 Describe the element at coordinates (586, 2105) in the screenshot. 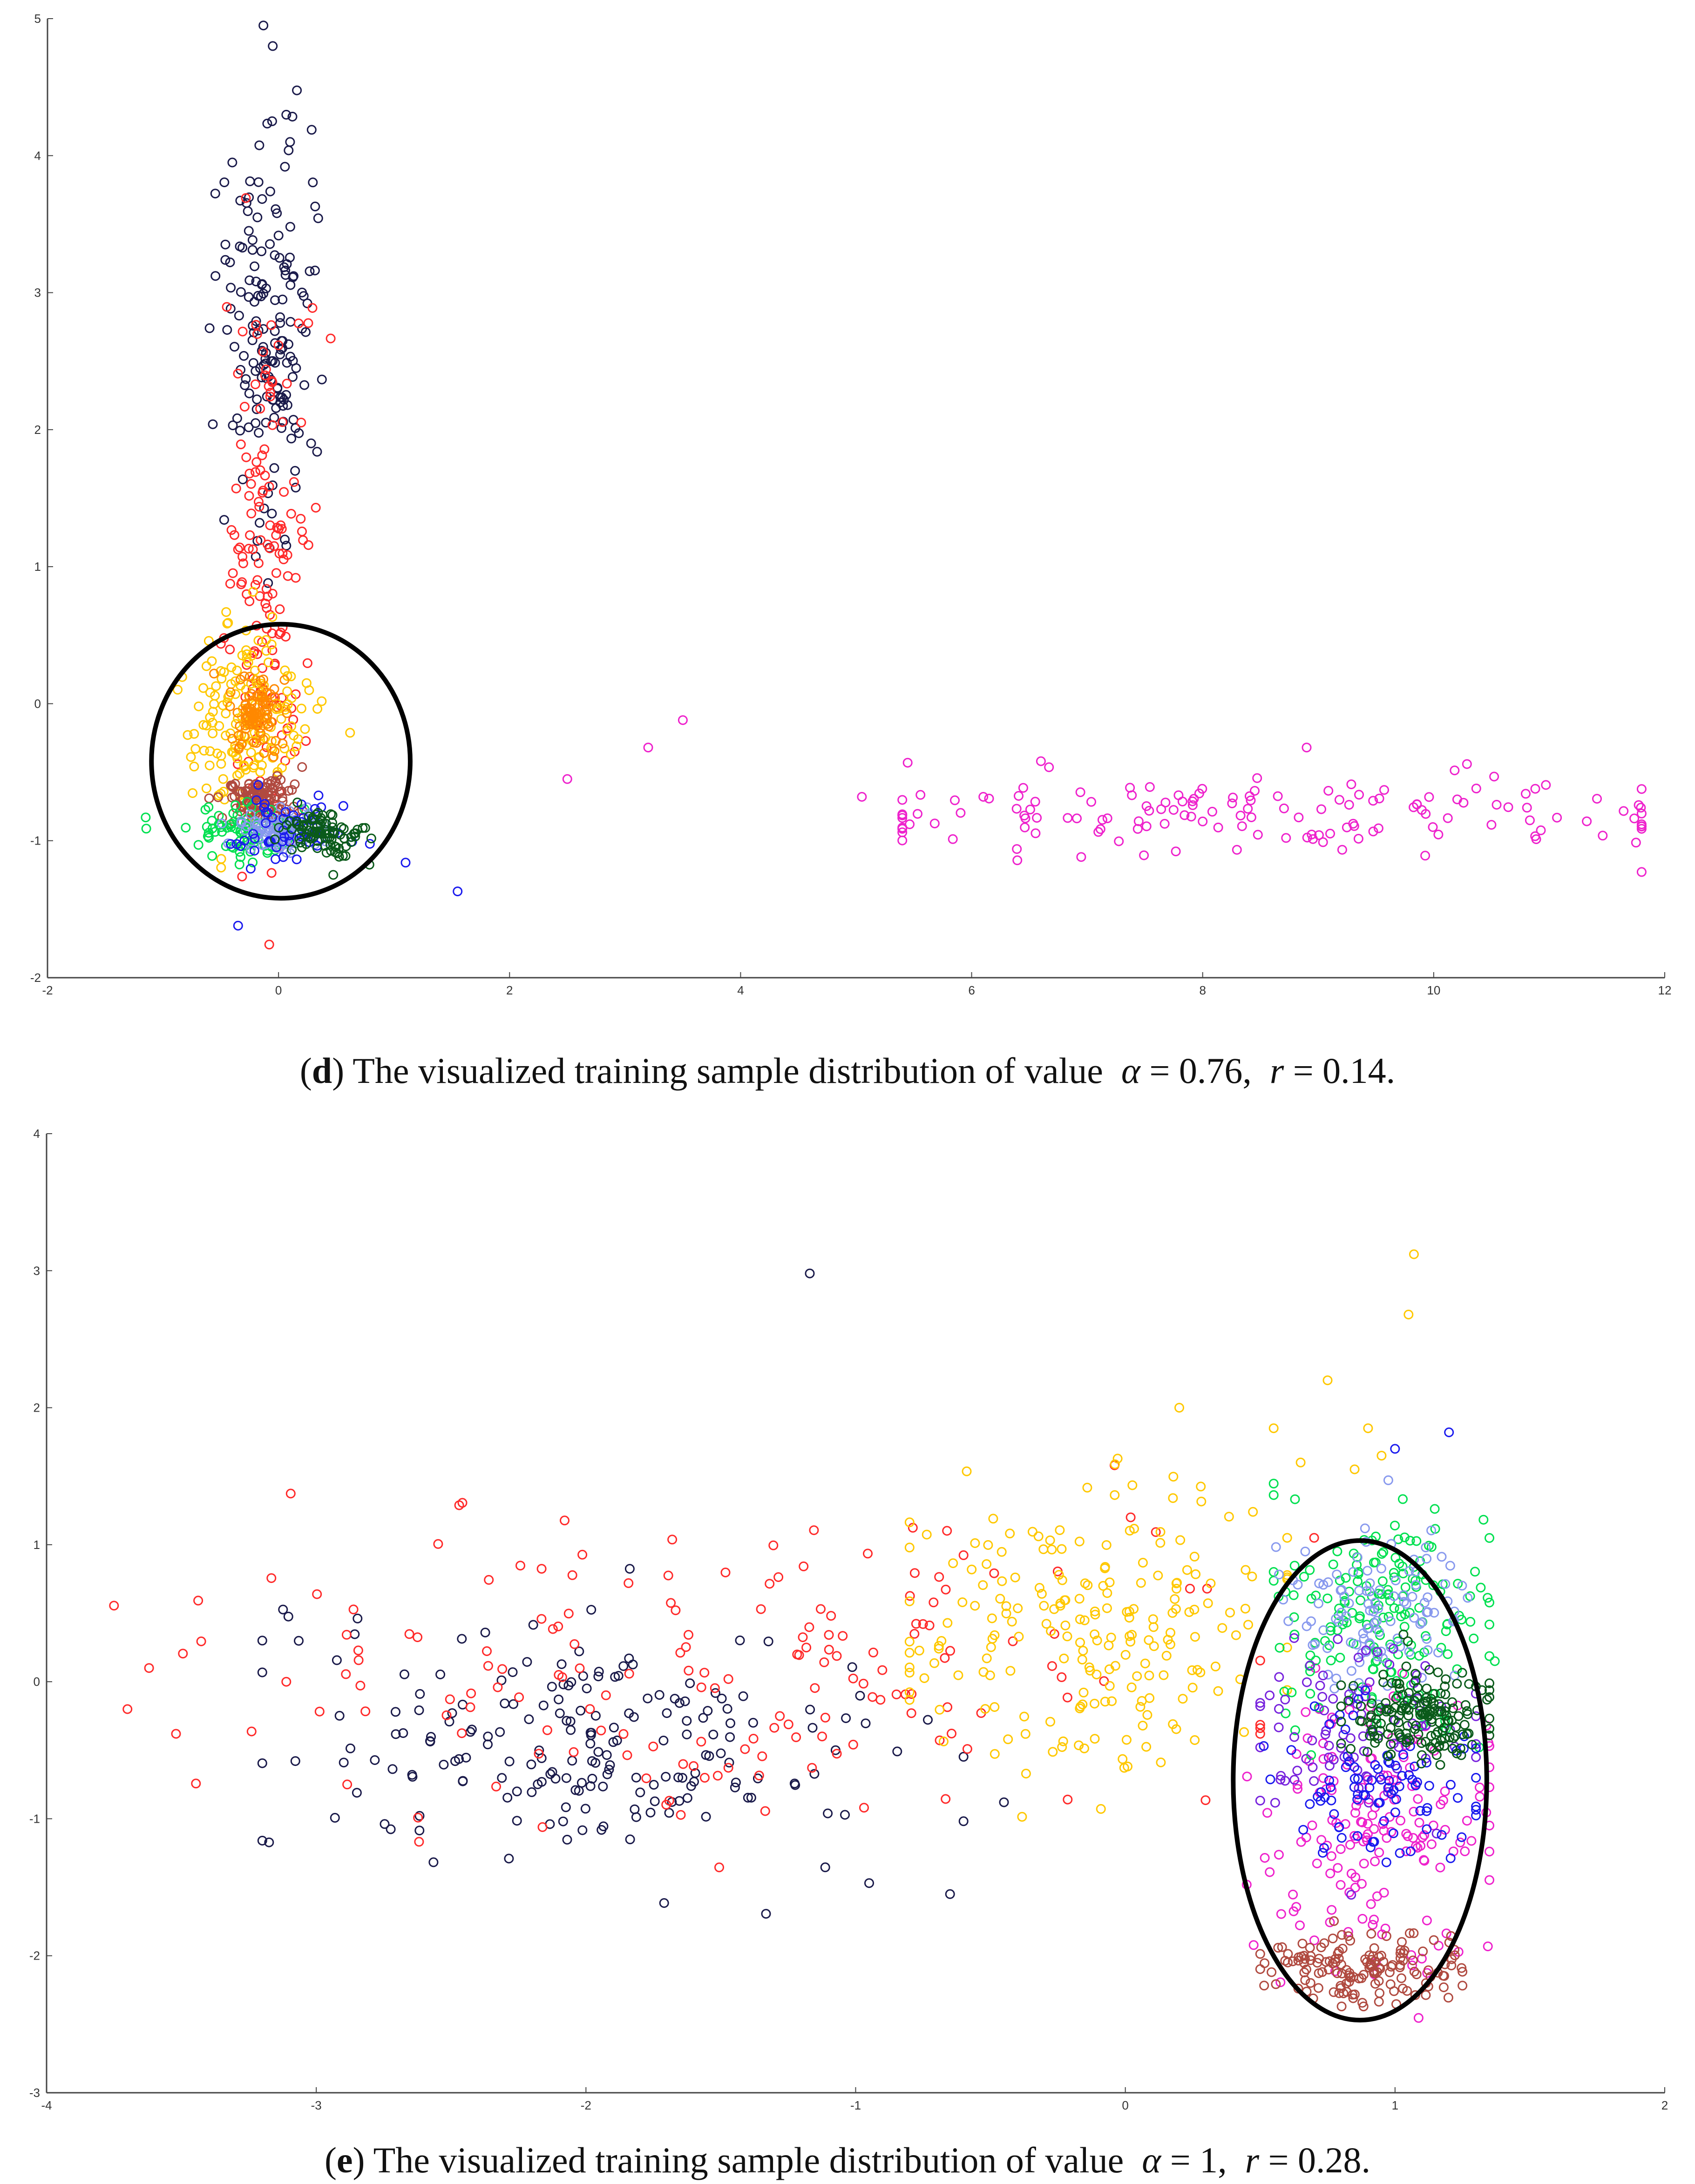

I see `x-tick-label: -2` at that location.